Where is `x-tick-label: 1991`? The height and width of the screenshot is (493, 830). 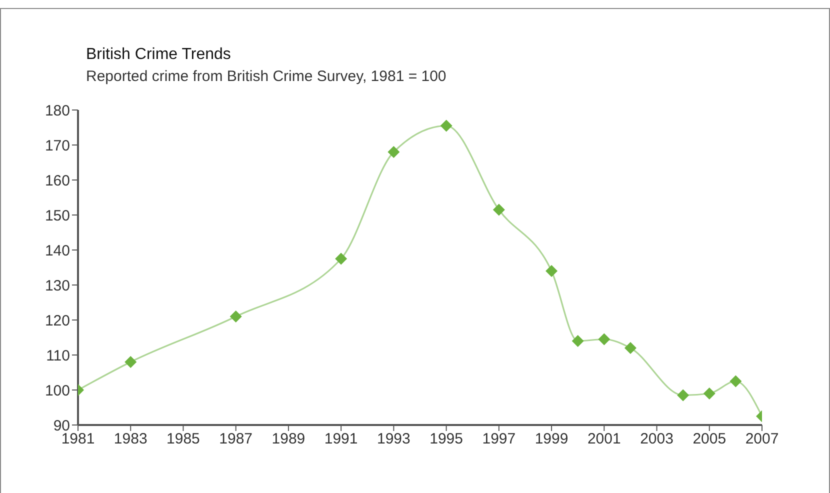 x-tick-label: 1991 is located at coordinates (341, 439).